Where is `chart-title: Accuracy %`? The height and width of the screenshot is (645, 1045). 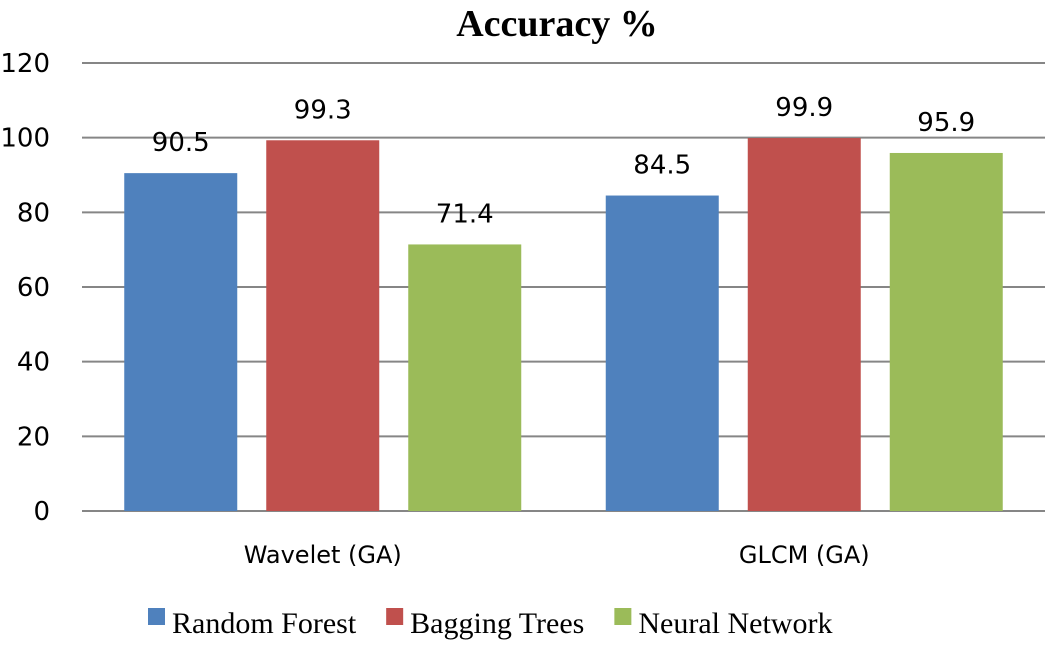 chart-title: Accuracy % is located at coordinates (557, 24).